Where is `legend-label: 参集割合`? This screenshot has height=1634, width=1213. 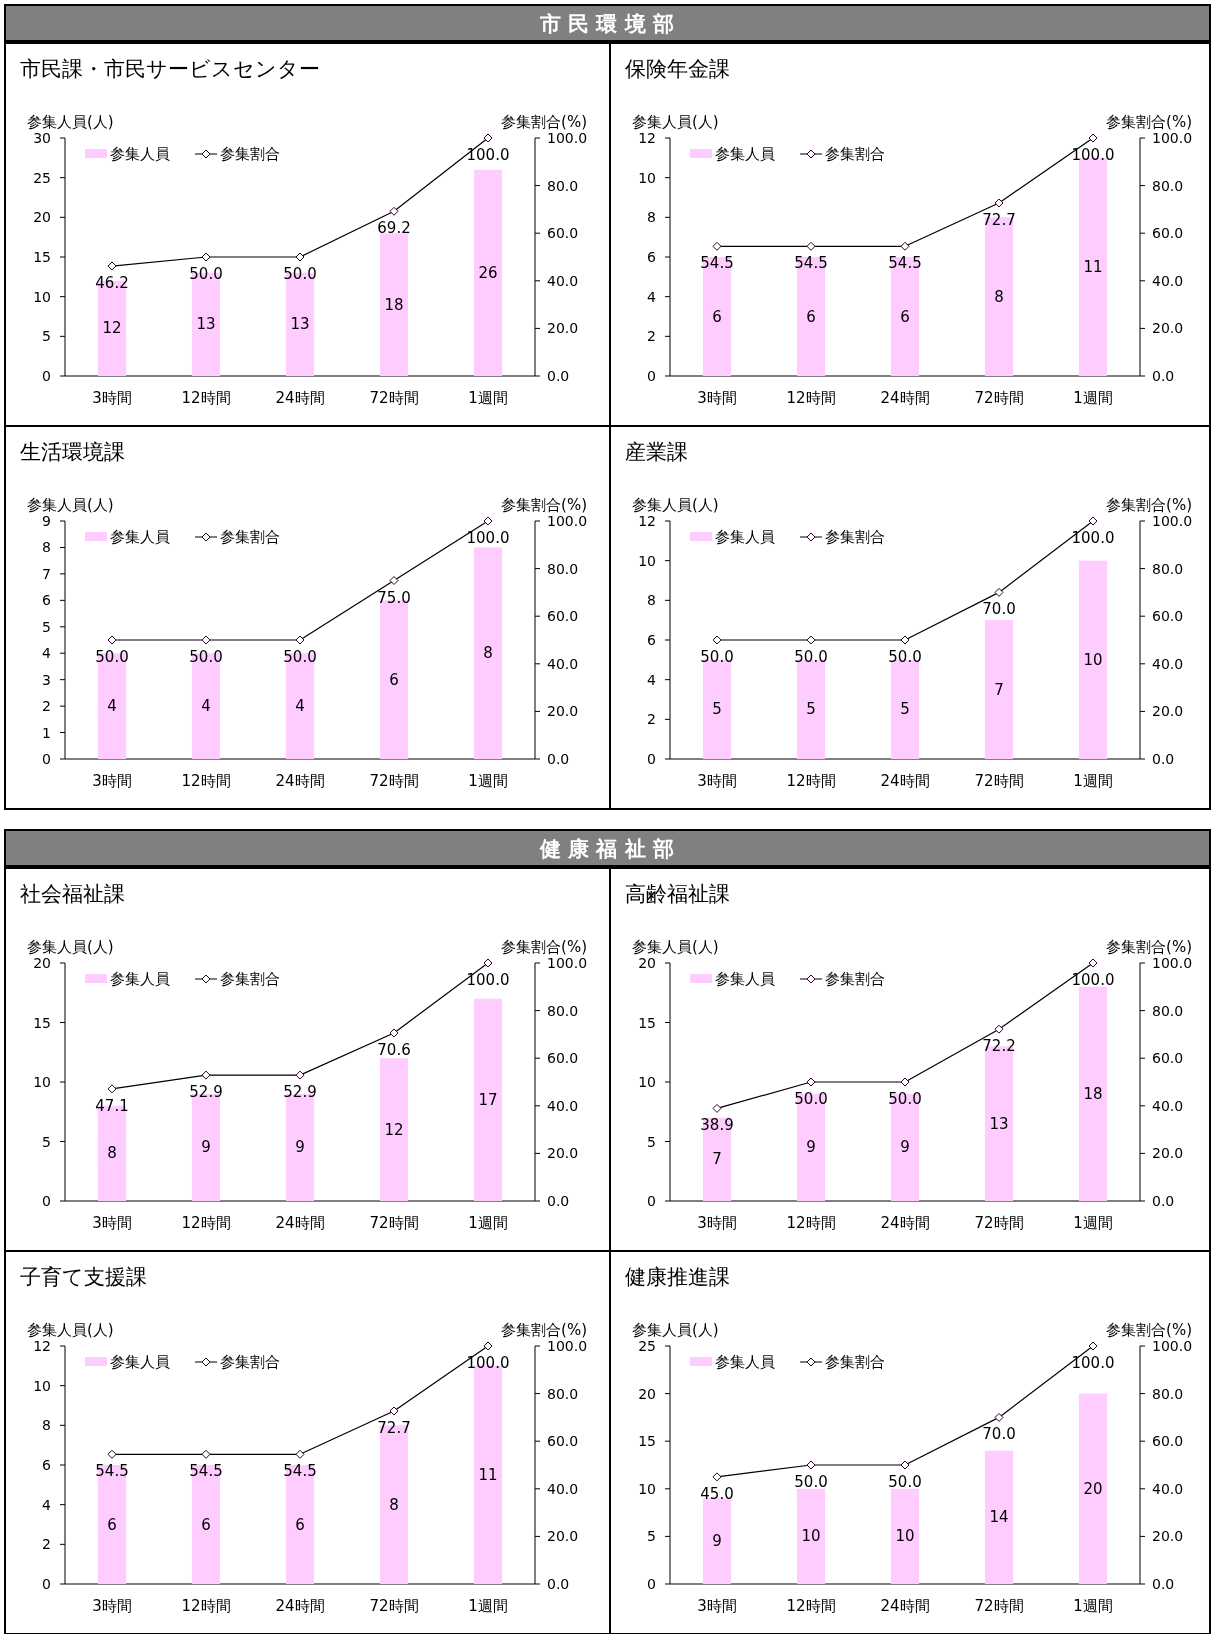 legend-label: 参集割合 is located at coordinates (855, 1362).